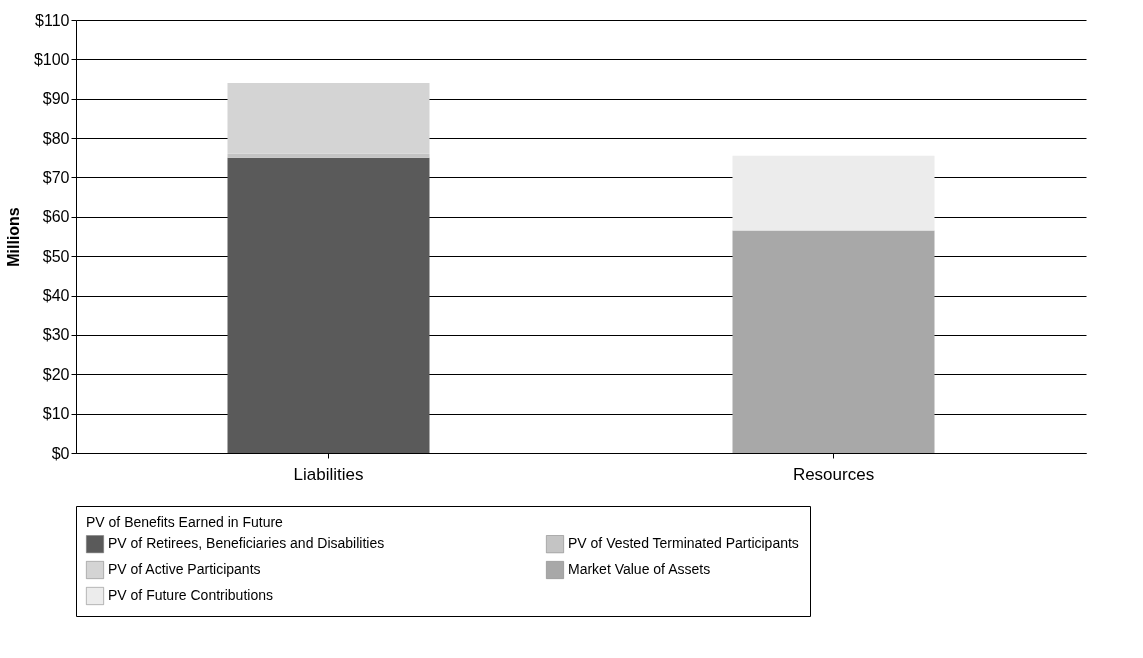 The width and height of the screenshot is (1143, 658). What do you see at coordinates (184, 569) in the screenshot?
I see `legend-label: PV of Active Participants` at bounding box center [184, 569].